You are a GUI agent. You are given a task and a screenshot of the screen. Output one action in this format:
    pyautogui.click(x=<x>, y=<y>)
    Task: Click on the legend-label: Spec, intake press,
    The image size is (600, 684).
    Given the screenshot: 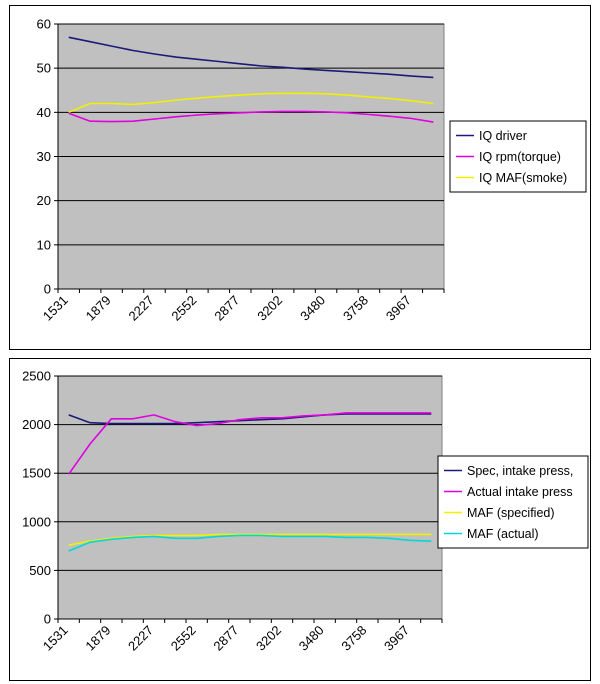 What is the action you would take?
    pyautogui.click(x=520, y=471)
    